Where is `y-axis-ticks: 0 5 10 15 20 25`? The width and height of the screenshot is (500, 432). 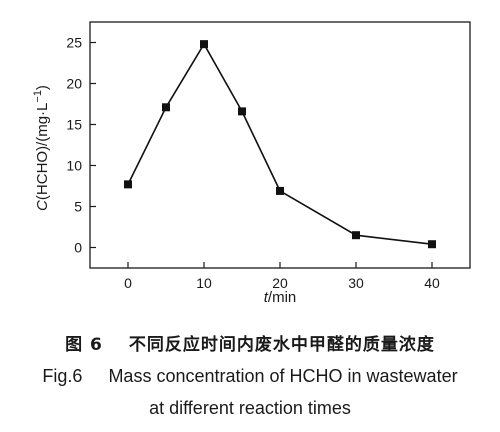 y-axis-ticks: 0 5 10 15 20 25 is located at coordinates (81, 145).